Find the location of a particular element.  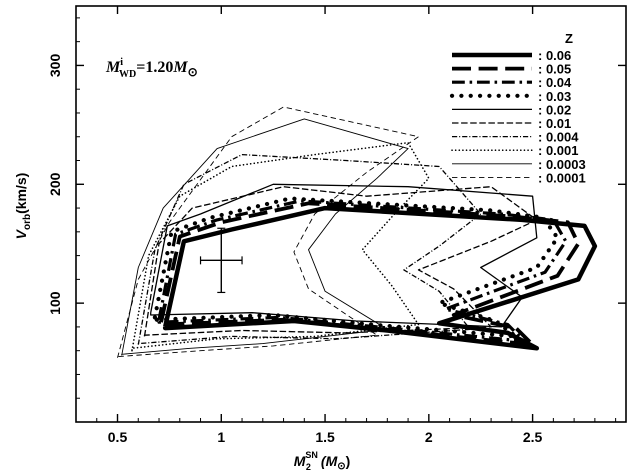

annotation-unit: M is located at coordinates (180, 67).